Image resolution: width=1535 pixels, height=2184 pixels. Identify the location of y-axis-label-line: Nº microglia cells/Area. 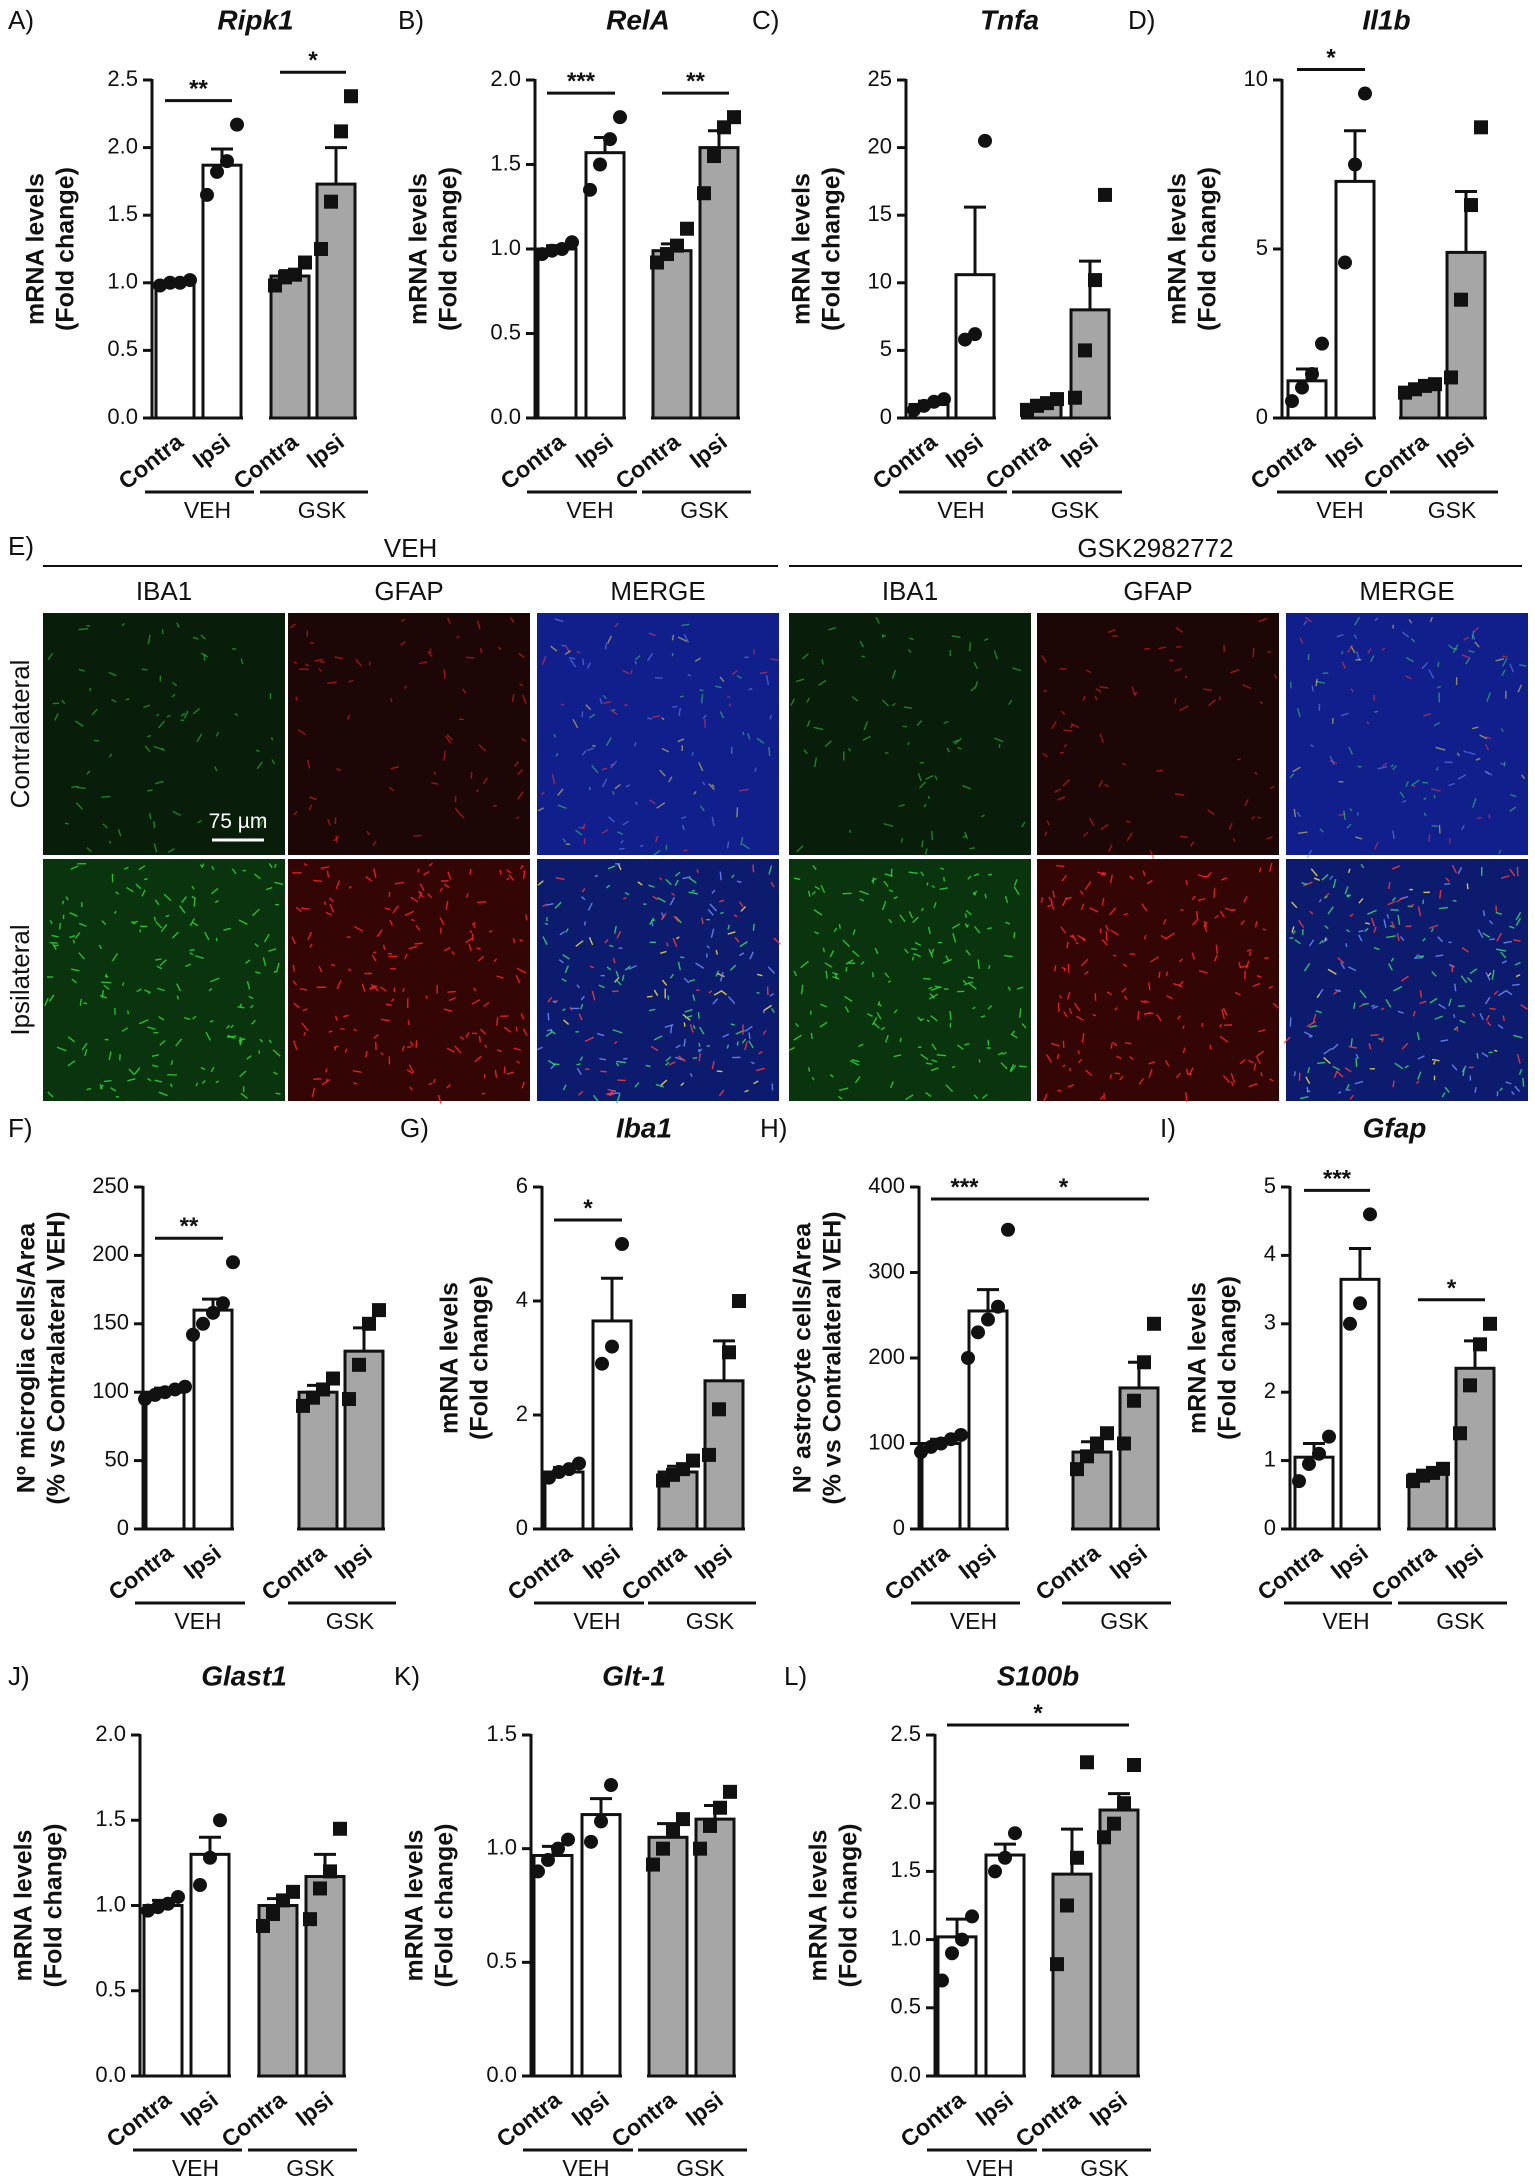
(27, 1357).